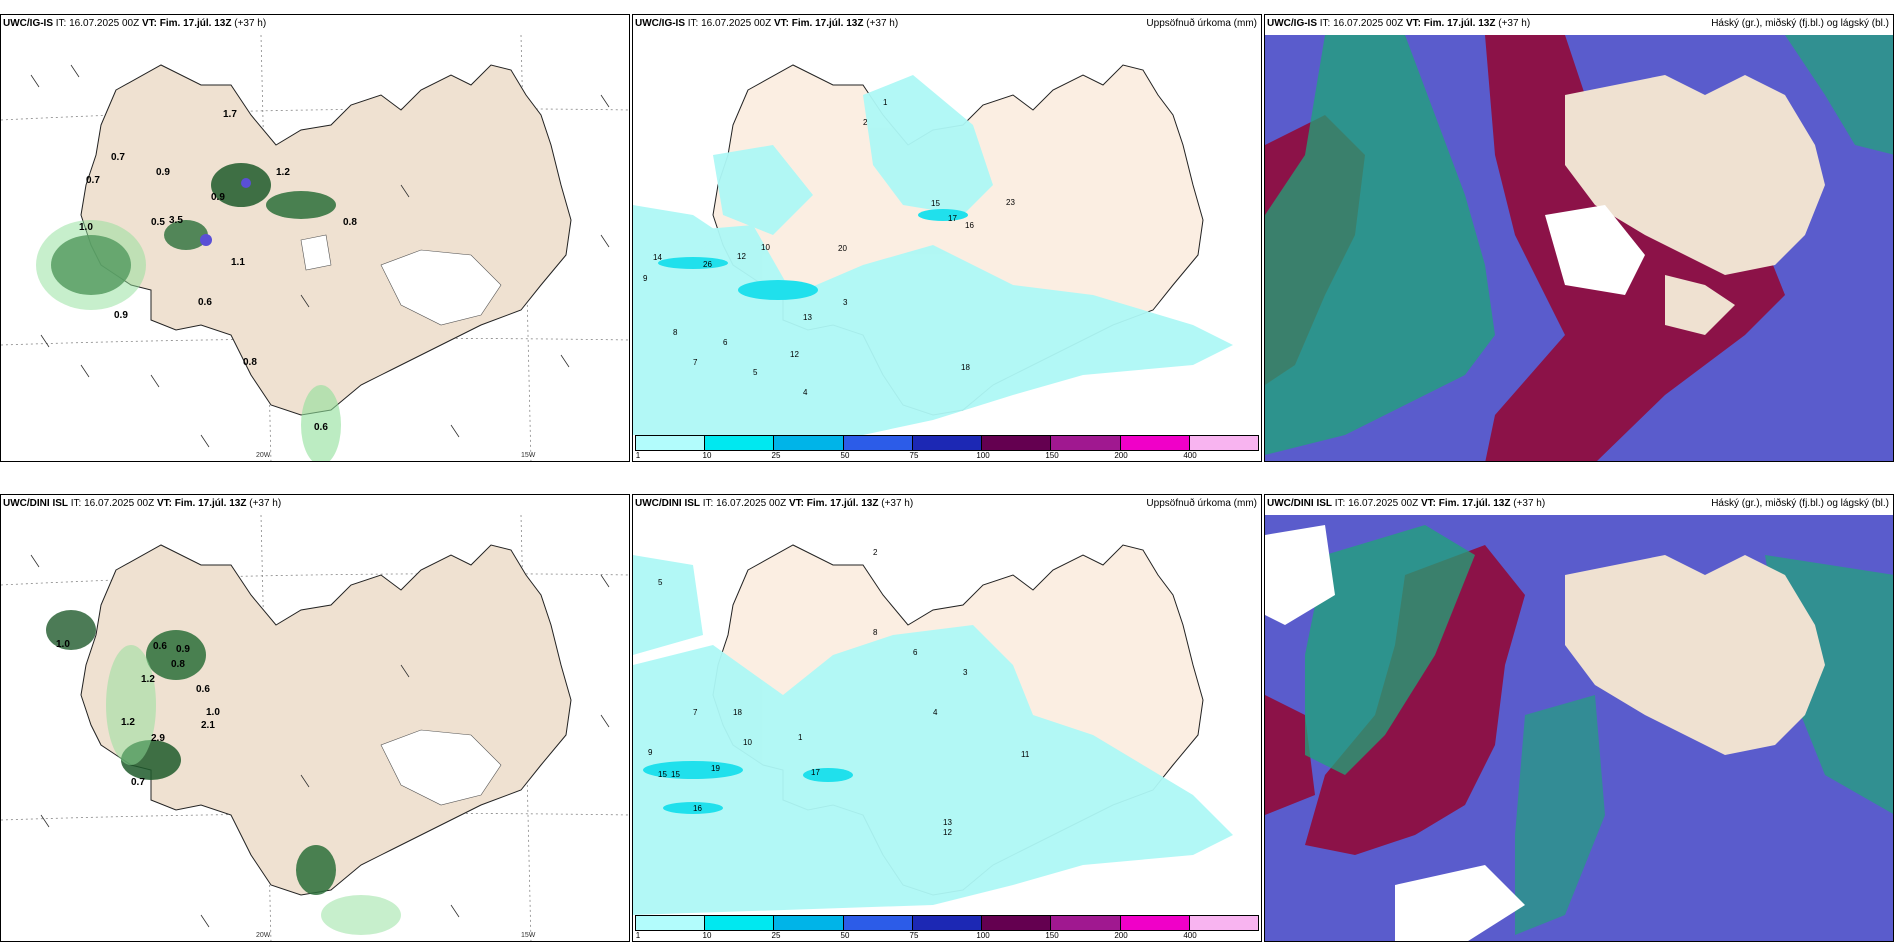  Describe the element at coordinates (737, 712) in the screenshot. I see `precip-number: 18` at that location.